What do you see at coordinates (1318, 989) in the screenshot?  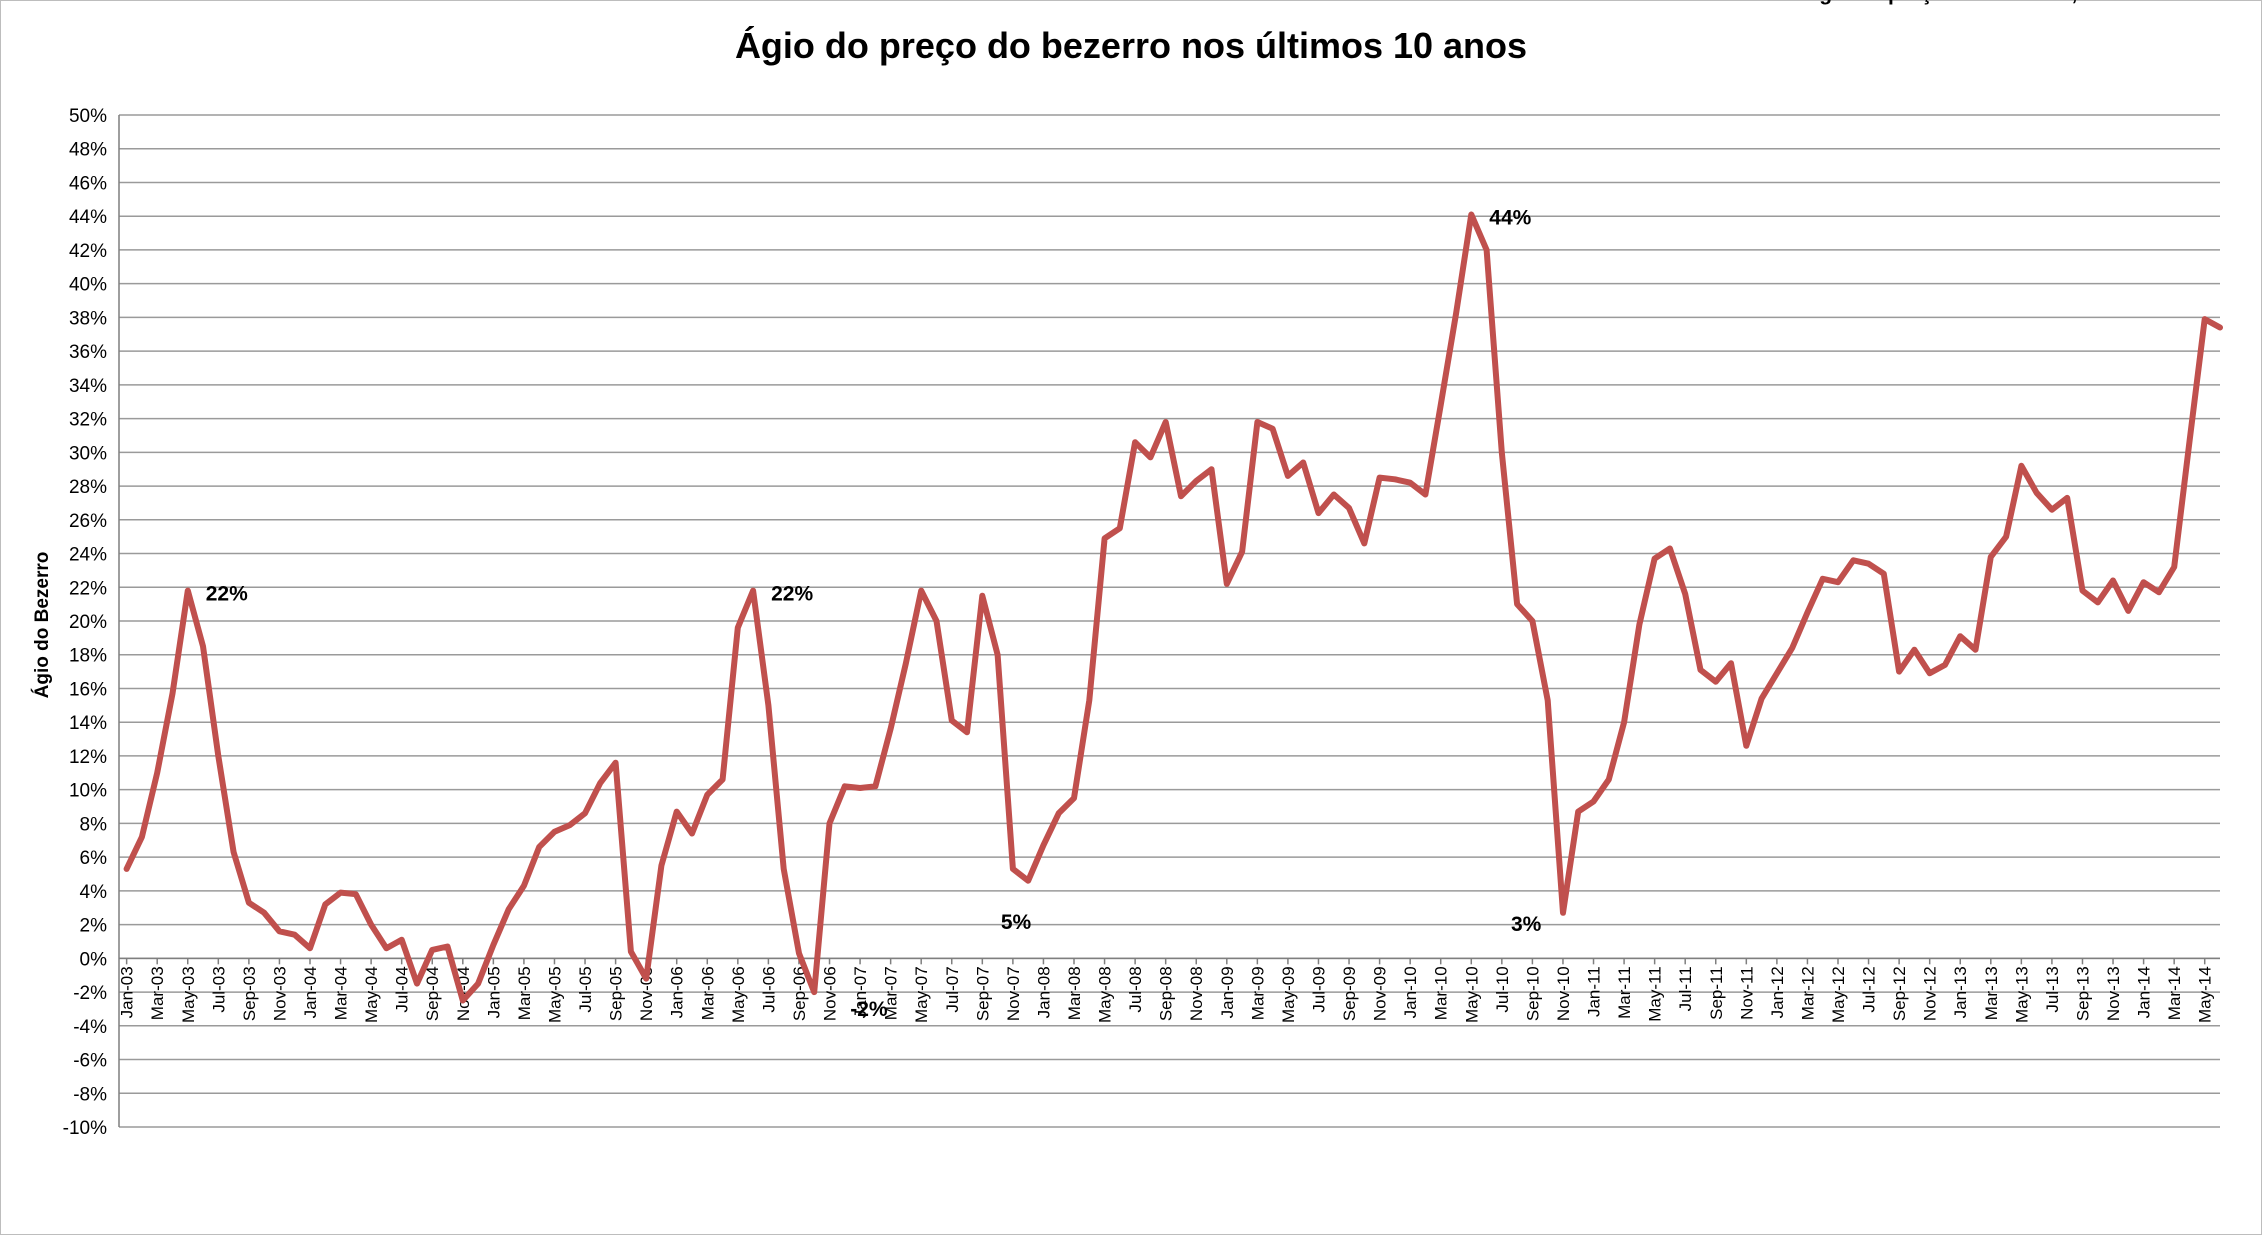 I see `x-tick-label: Jul-09` at bounding box center [1318, 989].